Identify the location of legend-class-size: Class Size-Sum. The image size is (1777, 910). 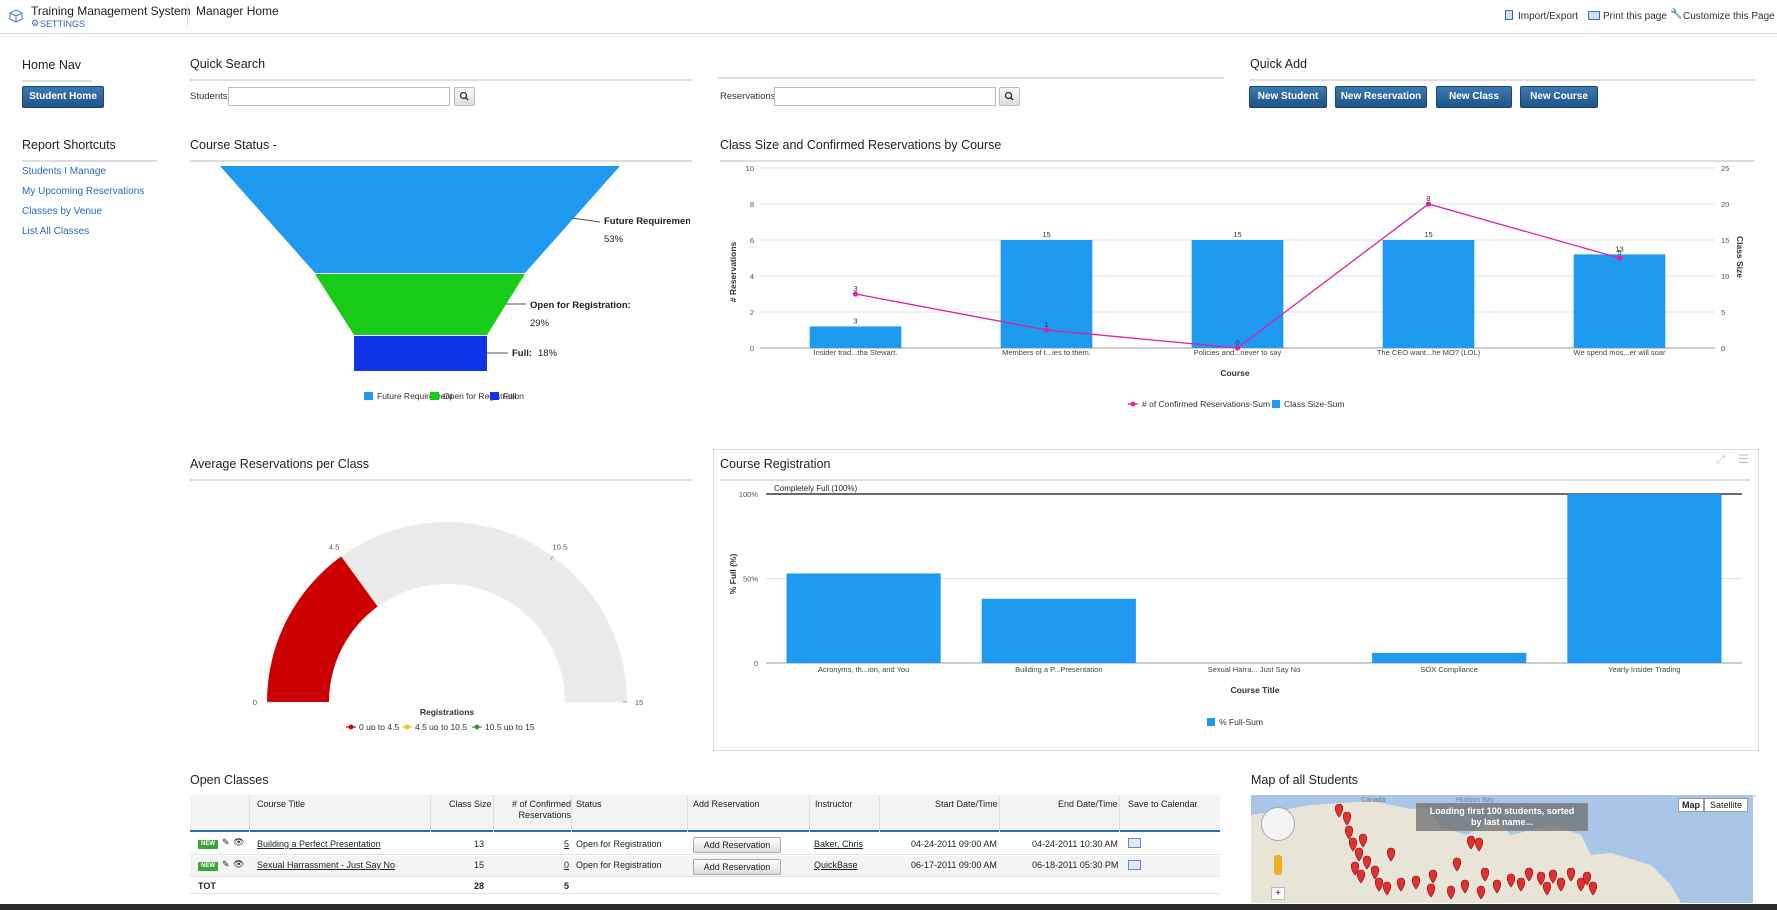
(1314, 404).